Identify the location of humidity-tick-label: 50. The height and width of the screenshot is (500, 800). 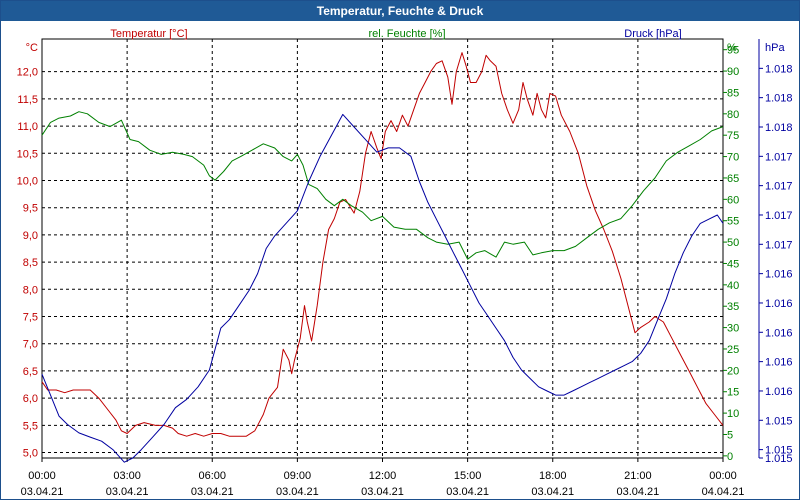
(733, 243).